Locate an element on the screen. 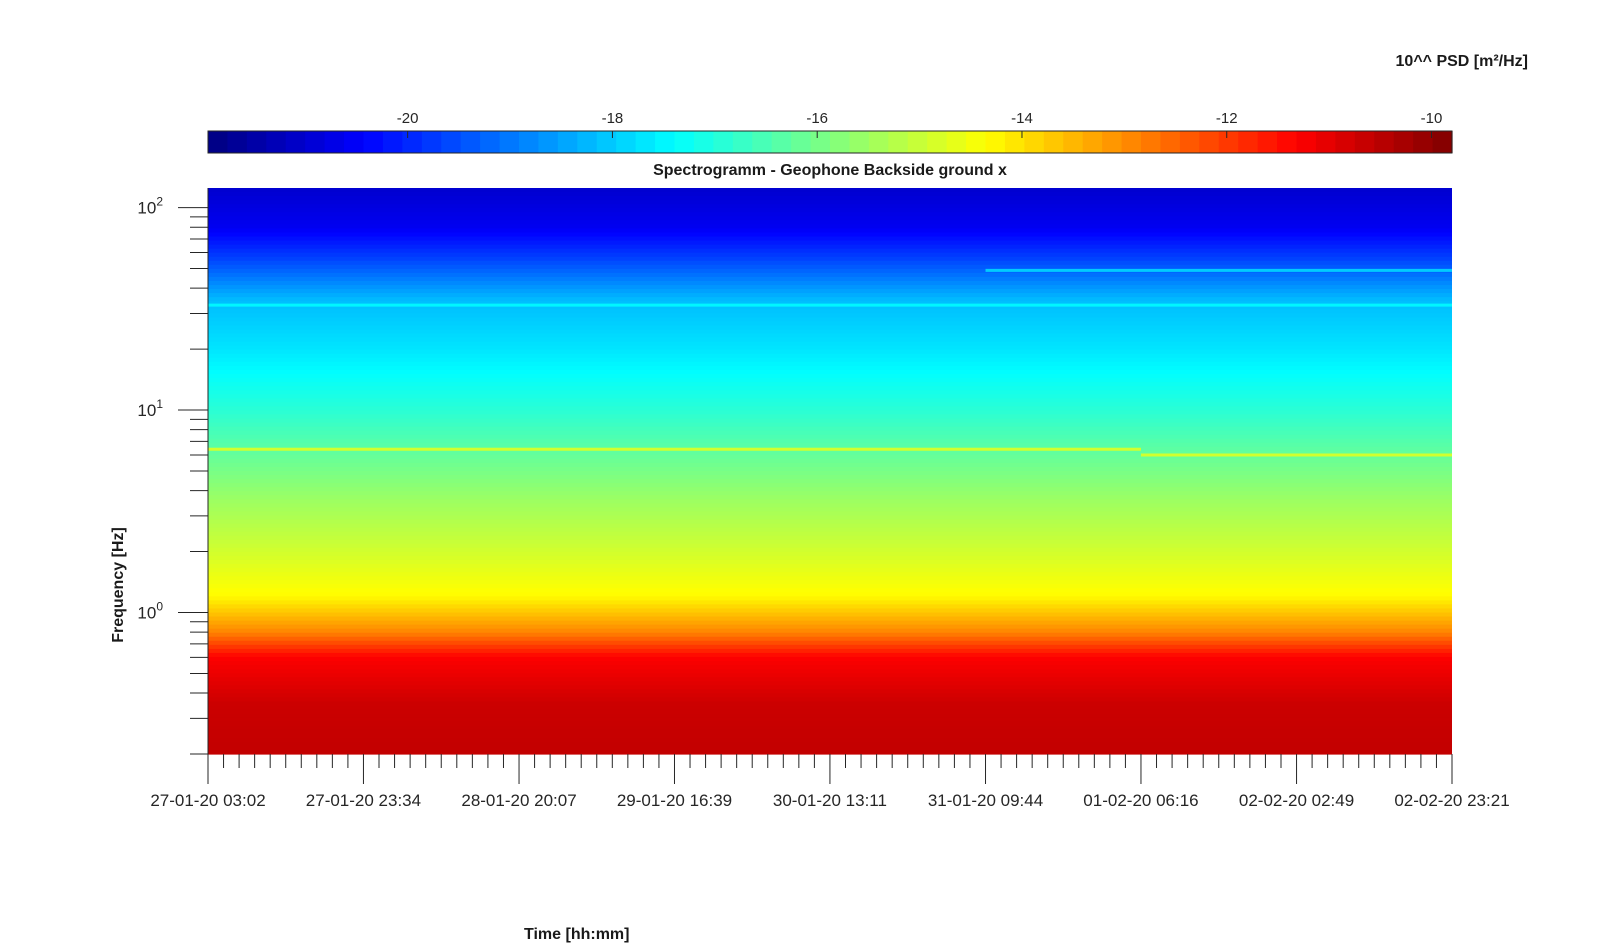 The height and width of the screenshot is (944, 1600). x-tick-label: 30-01-20 13:11 is located at coordinates (830, 800).